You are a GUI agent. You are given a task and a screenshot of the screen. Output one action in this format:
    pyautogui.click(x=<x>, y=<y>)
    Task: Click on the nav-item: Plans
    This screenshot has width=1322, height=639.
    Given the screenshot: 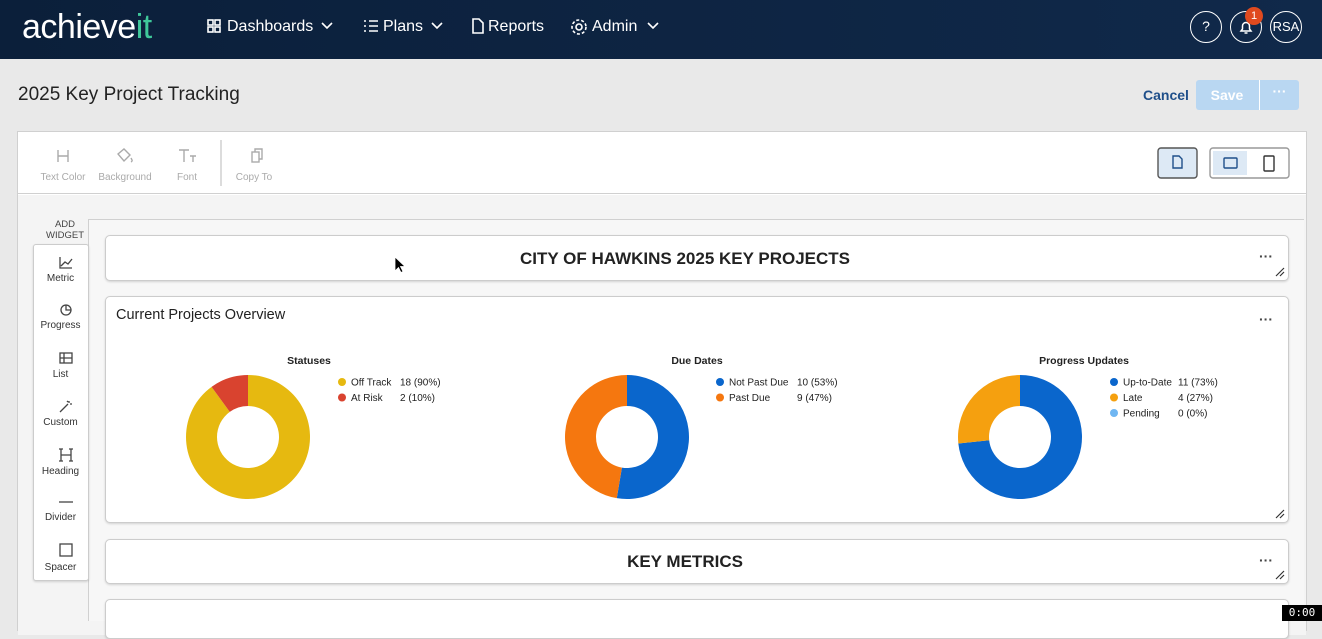 What is the action you would take?
    pyautogui.click(x=403, y=26)
    